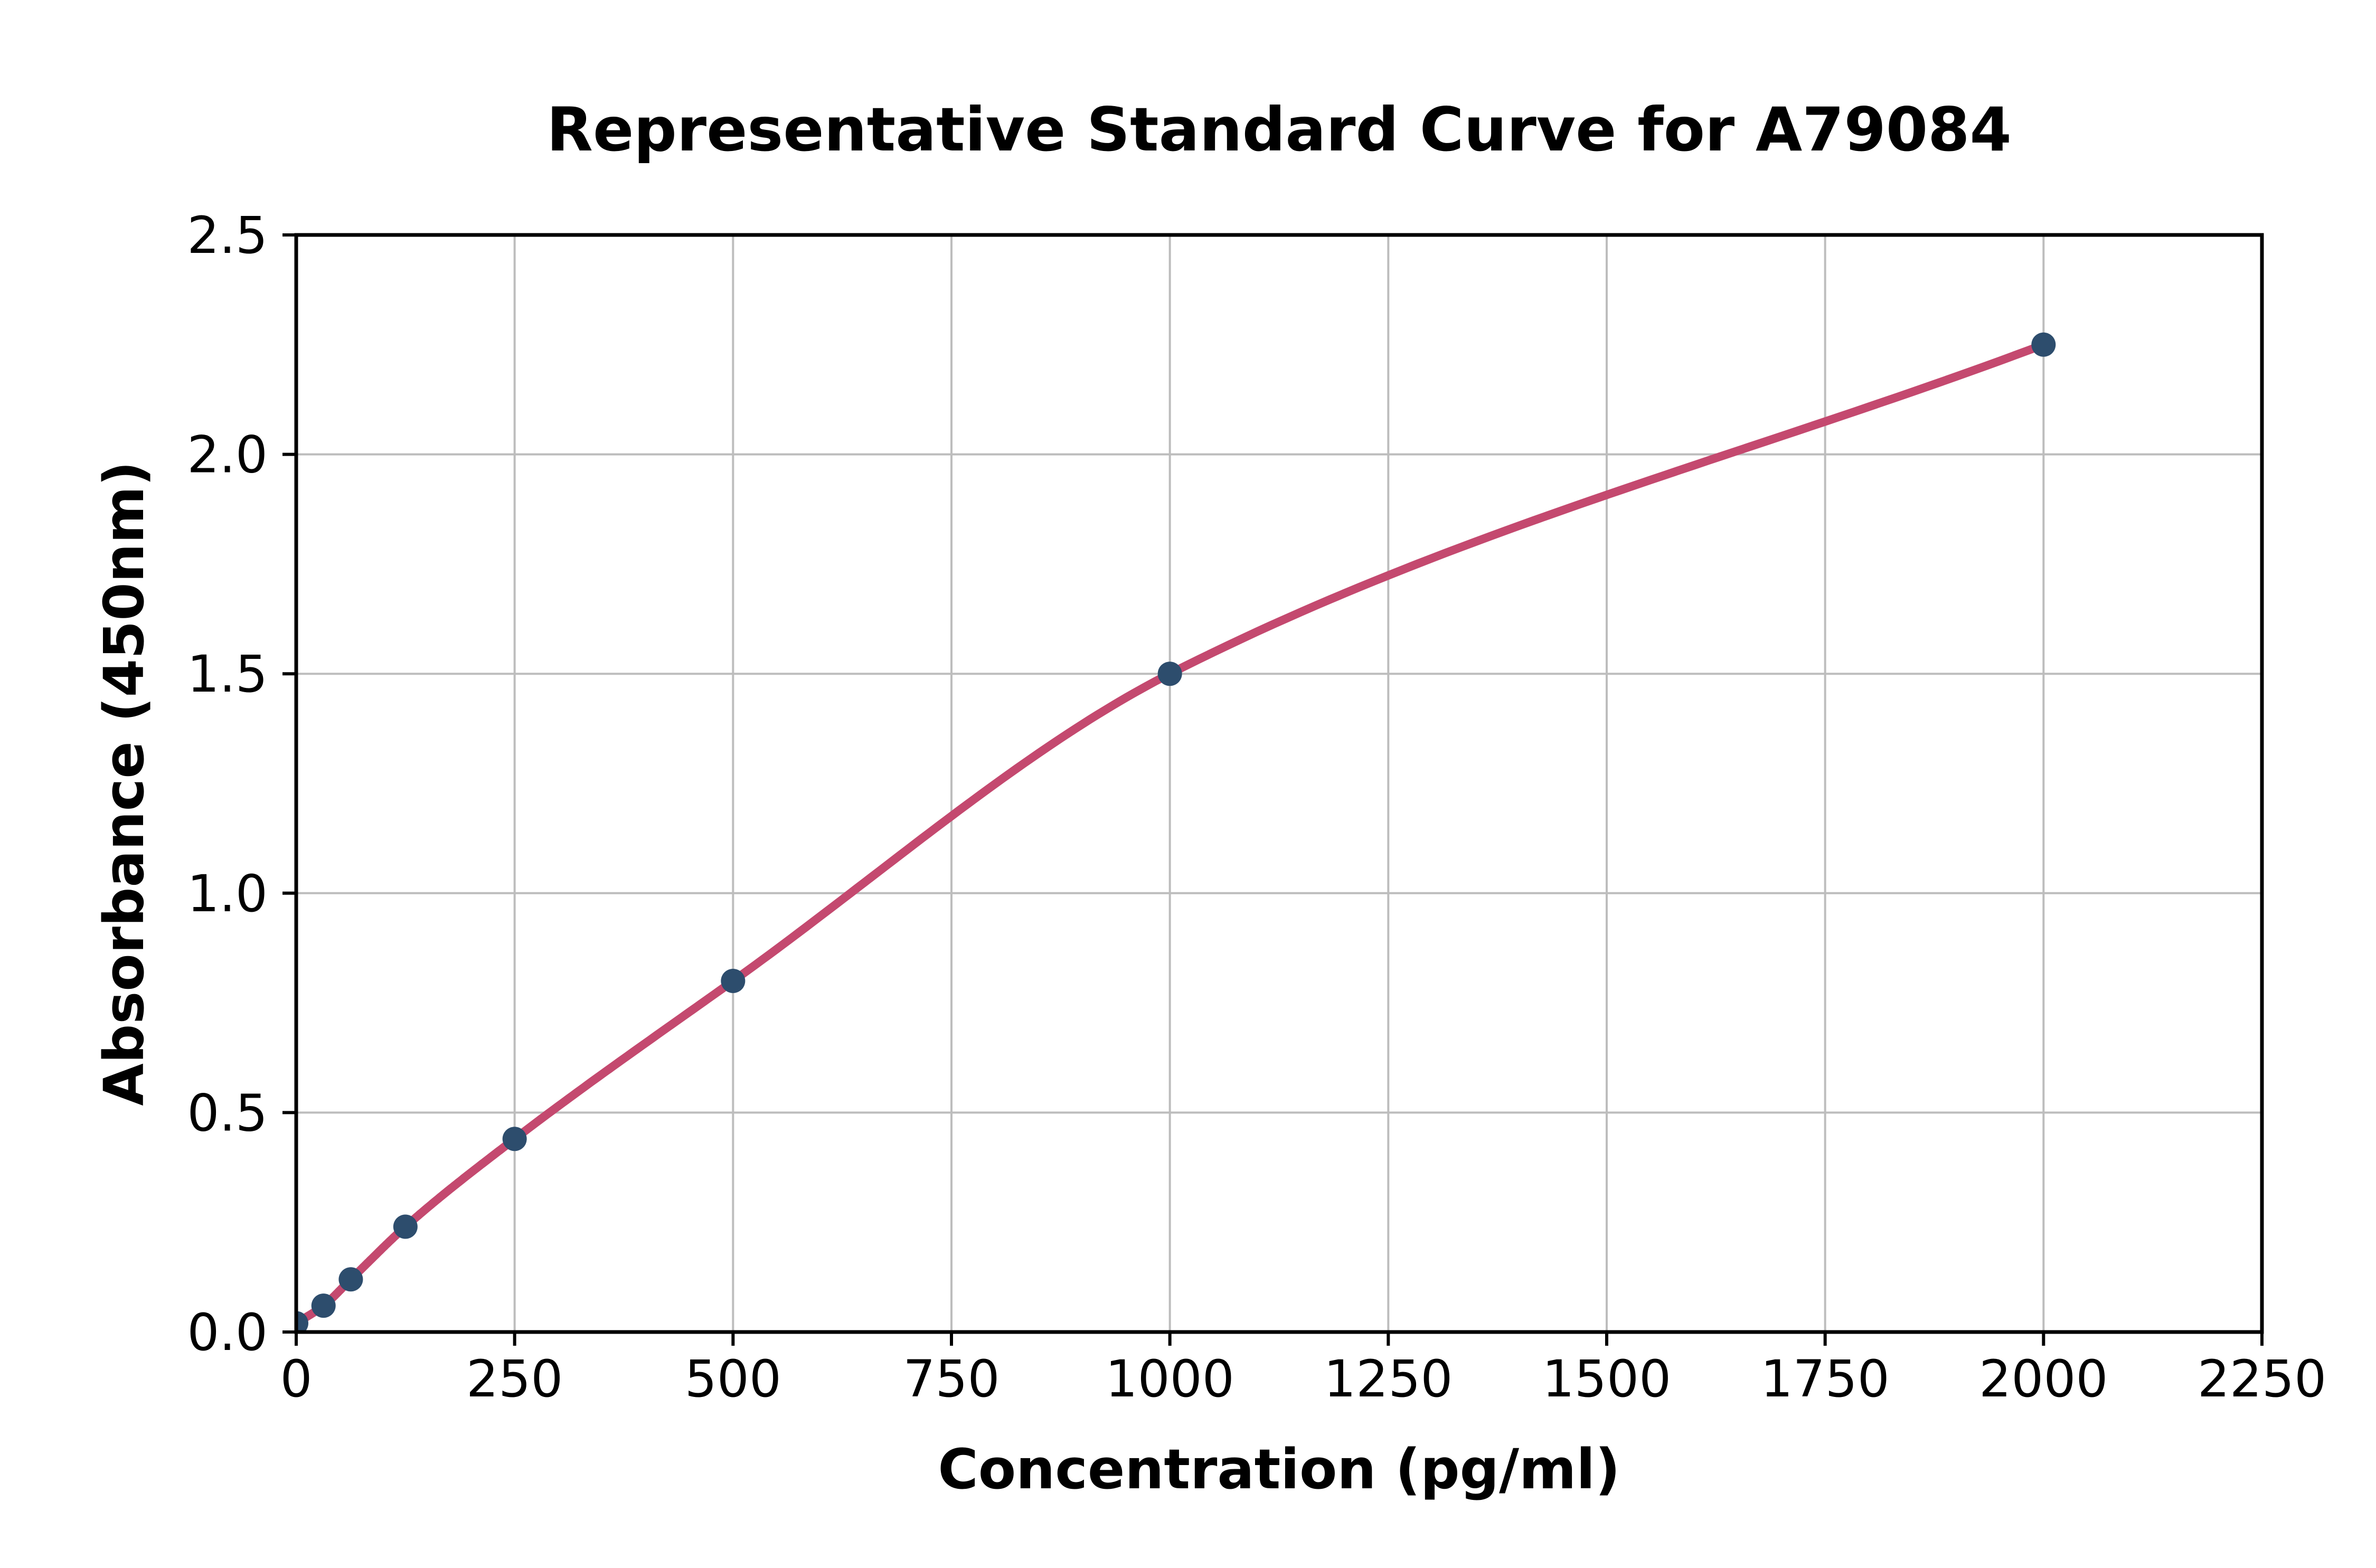 The height and width of the screenshot is (1568, 2376). I want to click on y-tick-label: 1.5, so click(227, 674).